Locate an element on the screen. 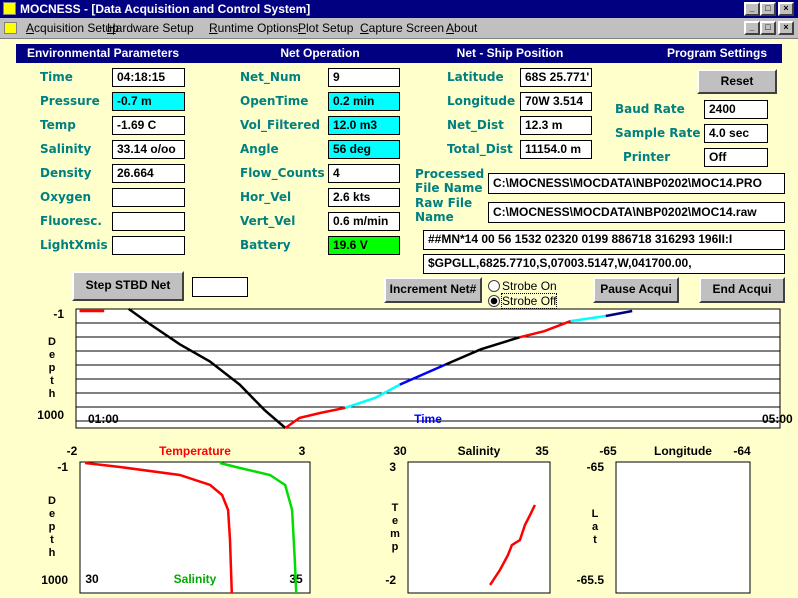 The height and width of the screenshot is (598, 798). field-label: Flow_Counts is located at coordinates (282, 173).